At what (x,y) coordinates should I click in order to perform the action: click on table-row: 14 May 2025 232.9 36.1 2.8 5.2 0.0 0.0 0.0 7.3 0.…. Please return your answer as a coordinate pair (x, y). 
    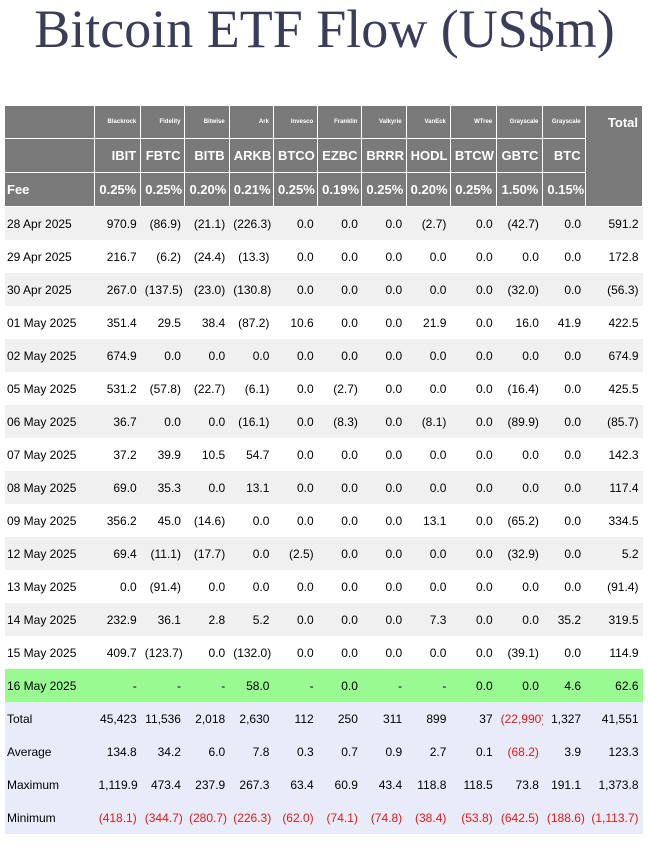
    Looking at the image, I should click on (324, 619).